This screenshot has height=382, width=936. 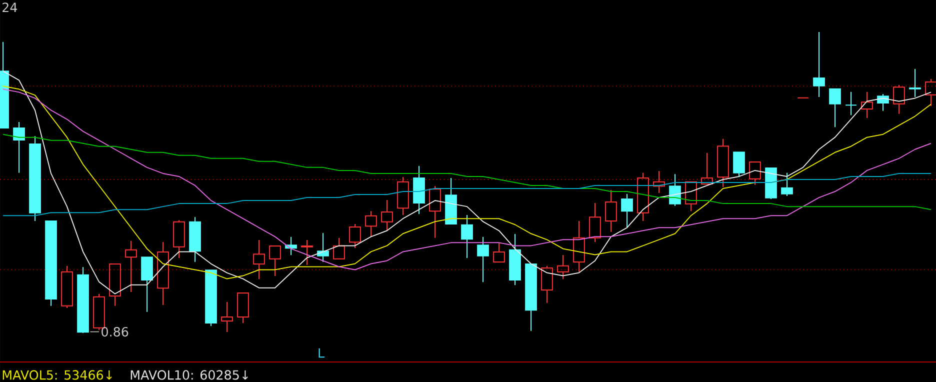 What do you see at coordinates (10, 7) in the screenshot?
I see `text: 24` at bounding box center [10, 7].